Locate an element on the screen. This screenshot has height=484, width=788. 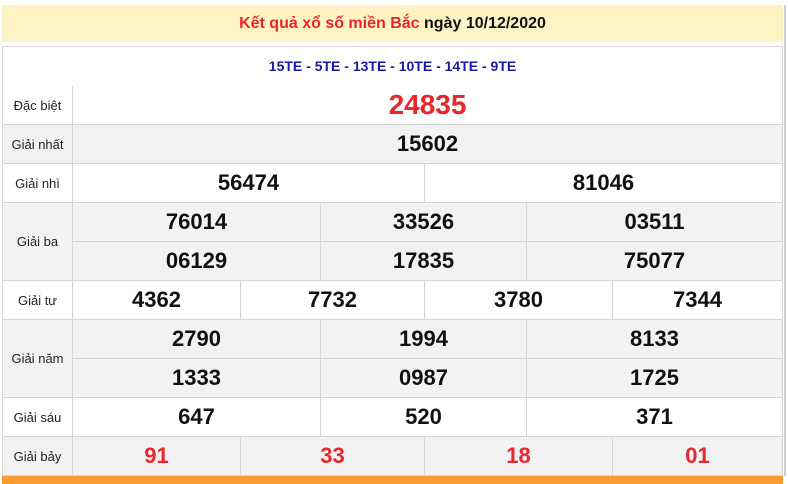
prize-label: Giải bảy is located at coordinates (37, 456).